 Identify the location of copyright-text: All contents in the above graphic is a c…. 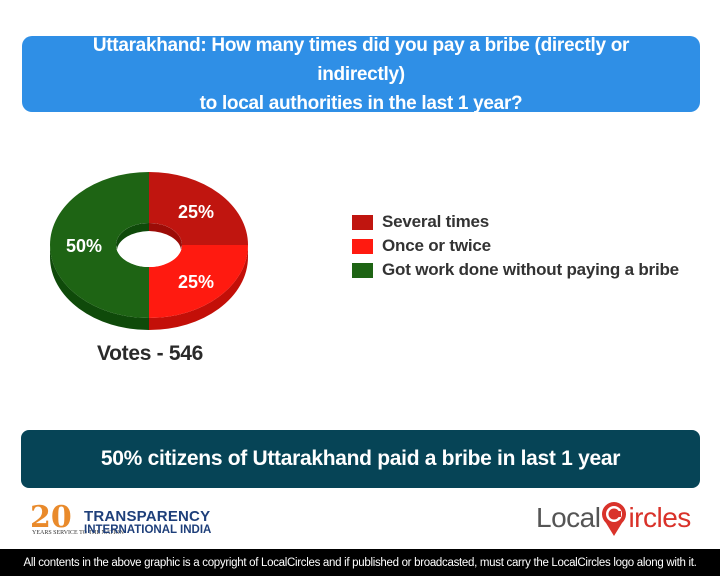
(360, 562).